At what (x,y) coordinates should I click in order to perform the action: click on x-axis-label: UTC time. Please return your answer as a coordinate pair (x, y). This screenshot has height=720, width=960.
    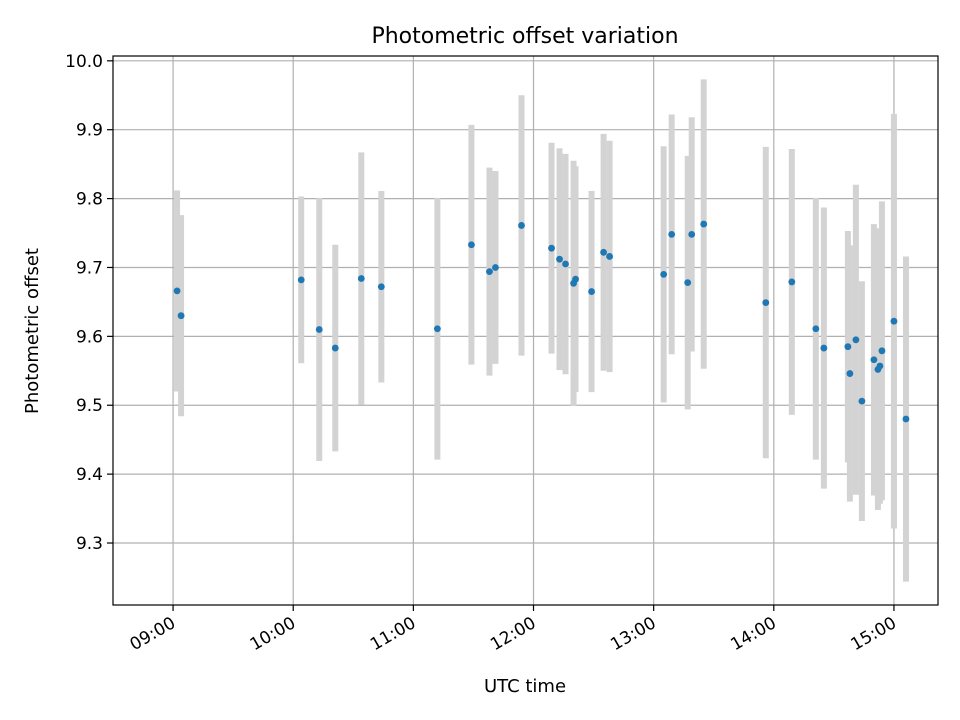
    Looking at the image, I should click on (525, 686).